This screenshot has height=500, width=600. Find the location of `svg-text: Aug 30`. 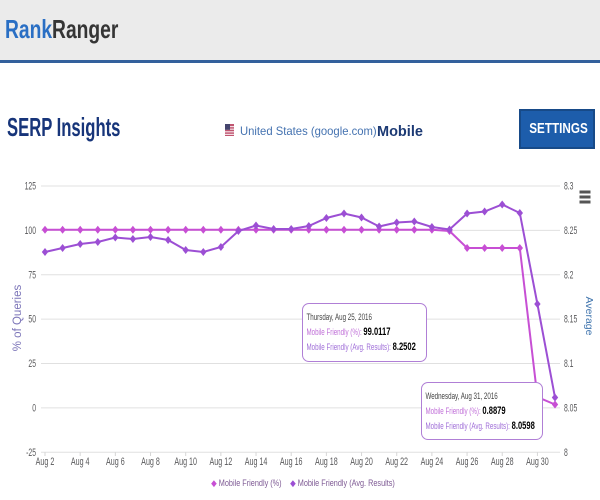

svg-text: Aug 30 is located at coordinates (537, 462).